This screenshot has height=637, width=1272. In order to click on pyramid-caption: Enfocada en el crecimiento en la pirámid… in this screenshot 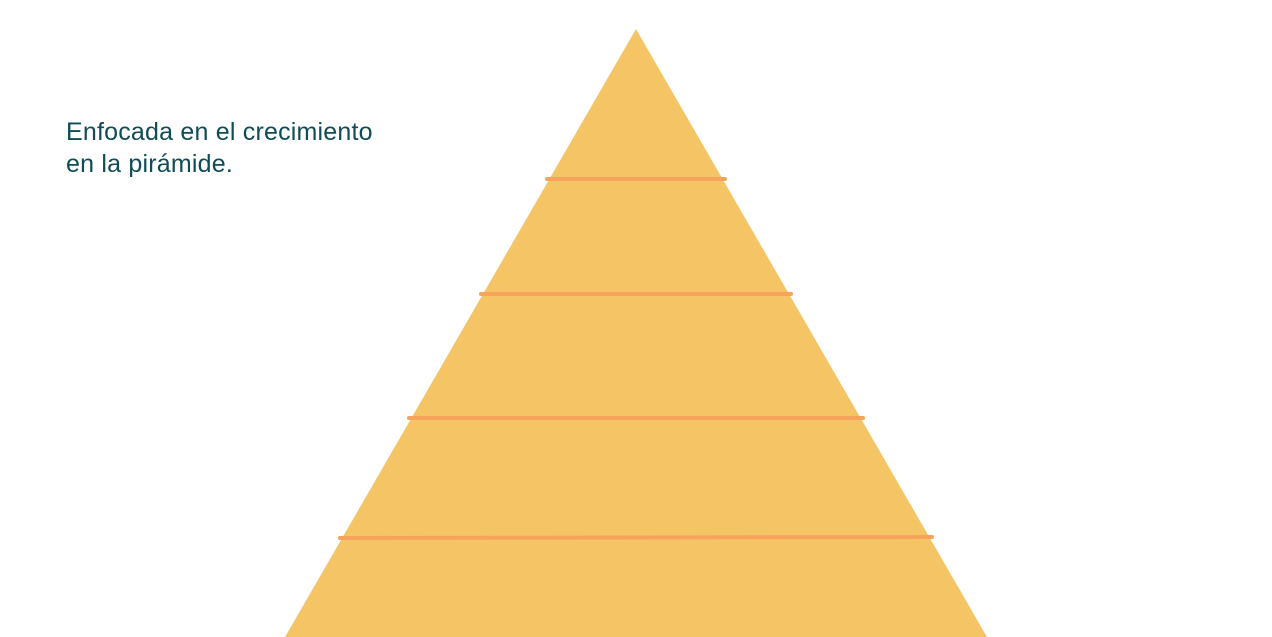, I will do `click(246, 148)`.